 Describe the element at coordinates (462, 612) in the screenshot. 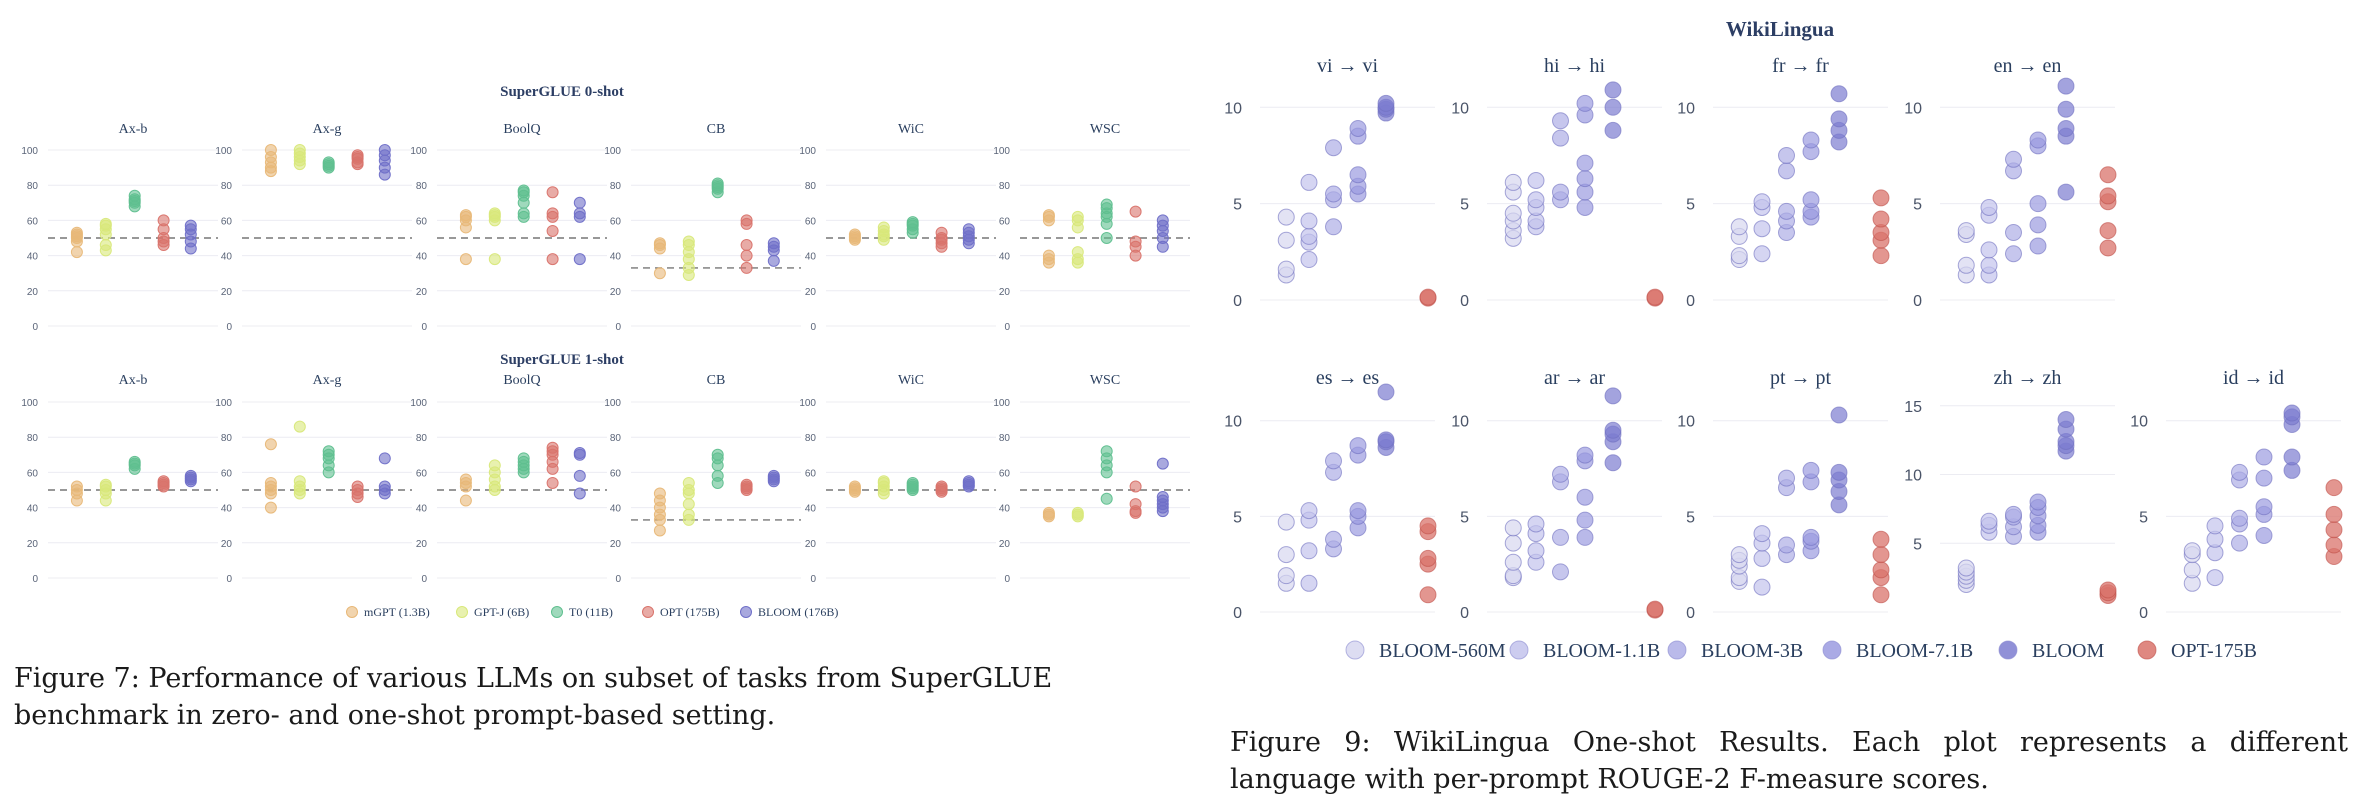

I see `legend-marker-gpt-j-6b` at that location.